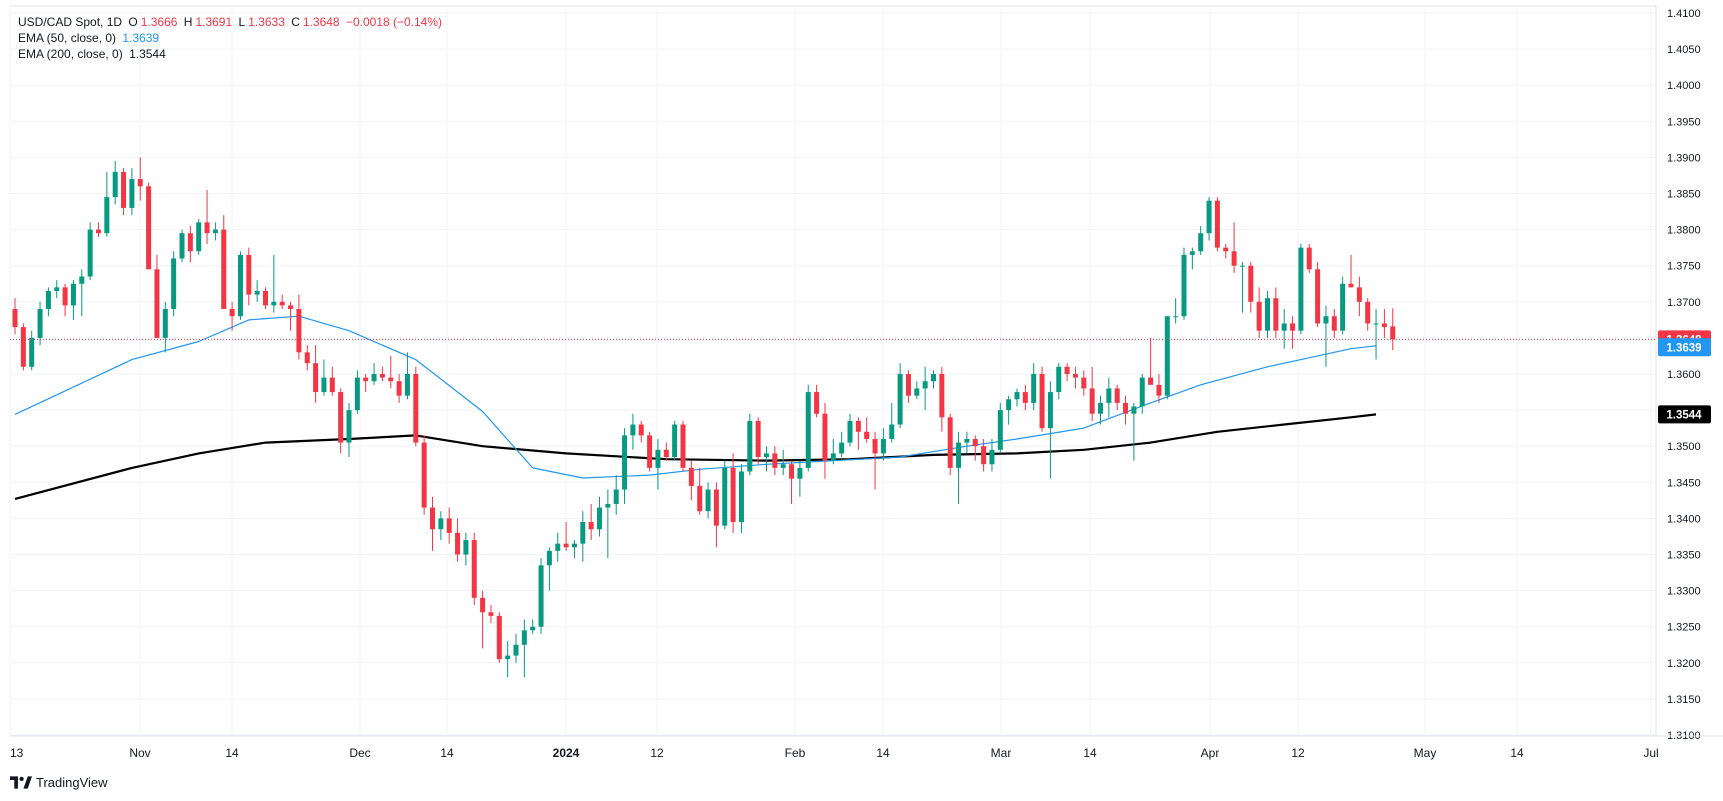 The image size is (1723, 801). What do you see at coordinates (1684, 447) in the screenshot?
I see `y-tick-label: 1.3500` at bounding box center [1684, 447].